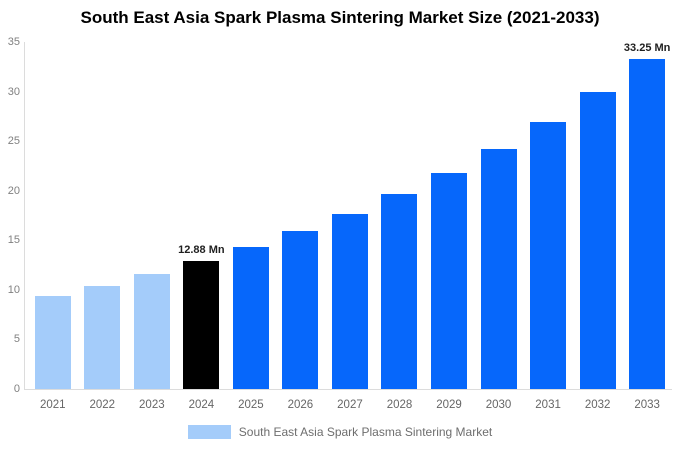  I want to click on y-tick-label: 35, so click(13, 42).